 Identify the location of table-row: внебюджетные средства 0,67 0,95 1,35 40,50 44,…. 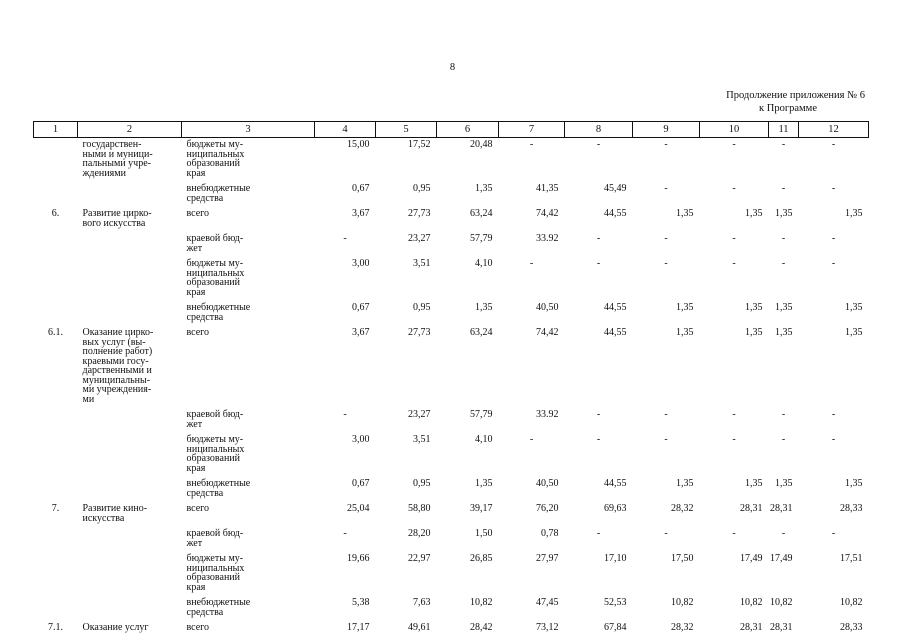
(451, 488).